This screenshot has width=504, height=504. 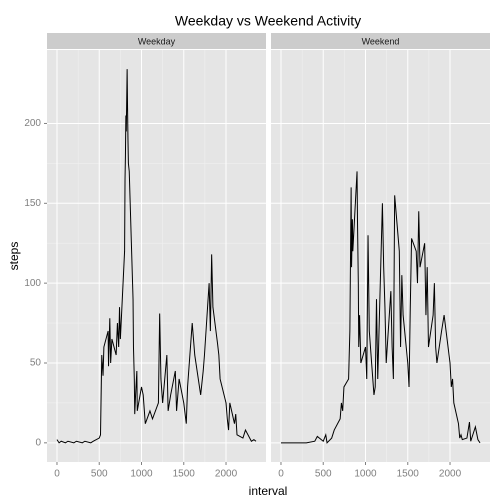 I want to click on y-axis-label: steps, so click(x=14, y=256).